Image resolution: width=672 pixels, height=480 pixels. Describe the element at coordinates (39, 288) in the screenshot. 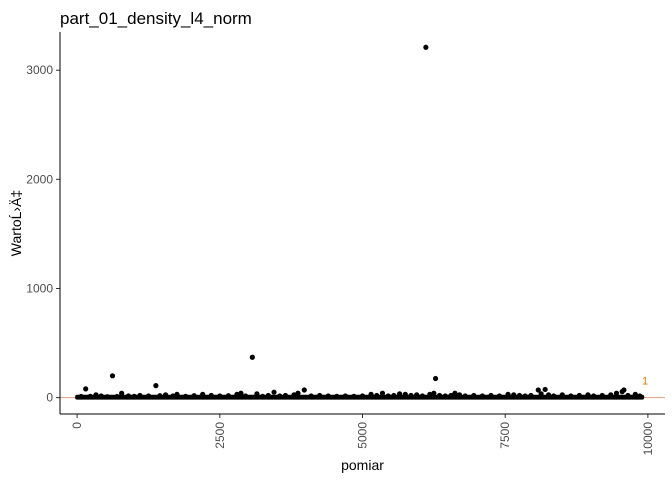

I see `y-tick-label: 1000` at that location.